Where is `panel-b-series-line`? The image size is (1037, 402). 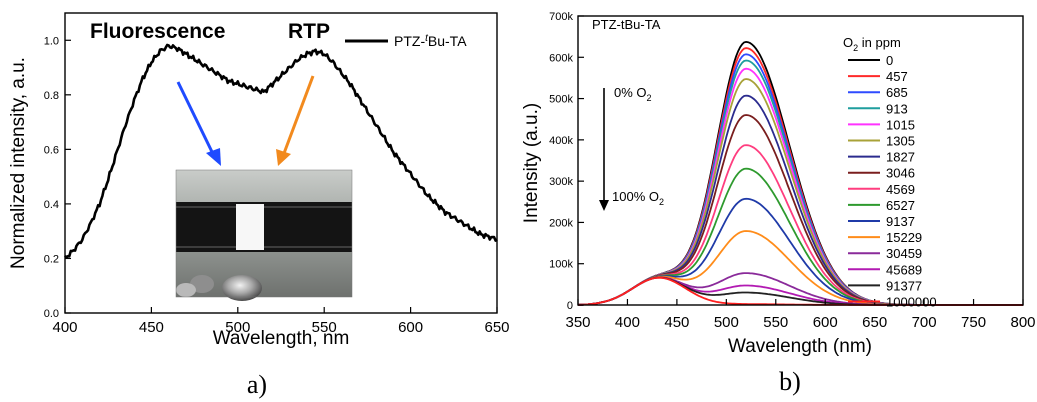 panel-b-series-line is located at coordinates (800, 251).